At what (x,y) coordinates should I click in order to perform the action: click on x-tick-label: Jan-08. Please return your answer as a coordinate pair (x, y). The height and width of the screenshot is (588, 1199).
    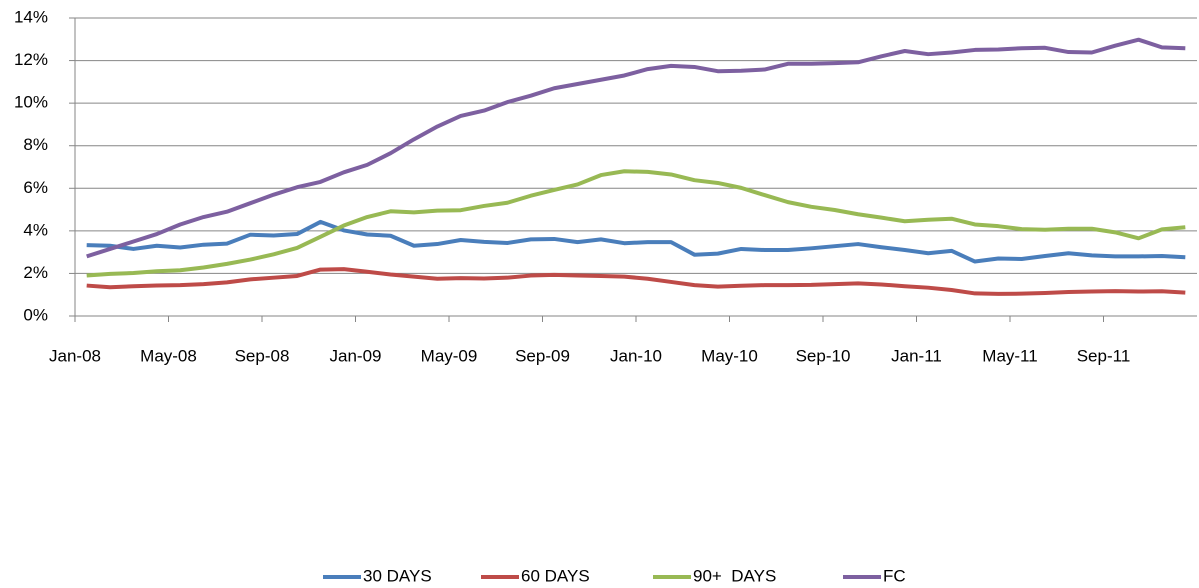
    Looking at the image, I should click on (75, 355).